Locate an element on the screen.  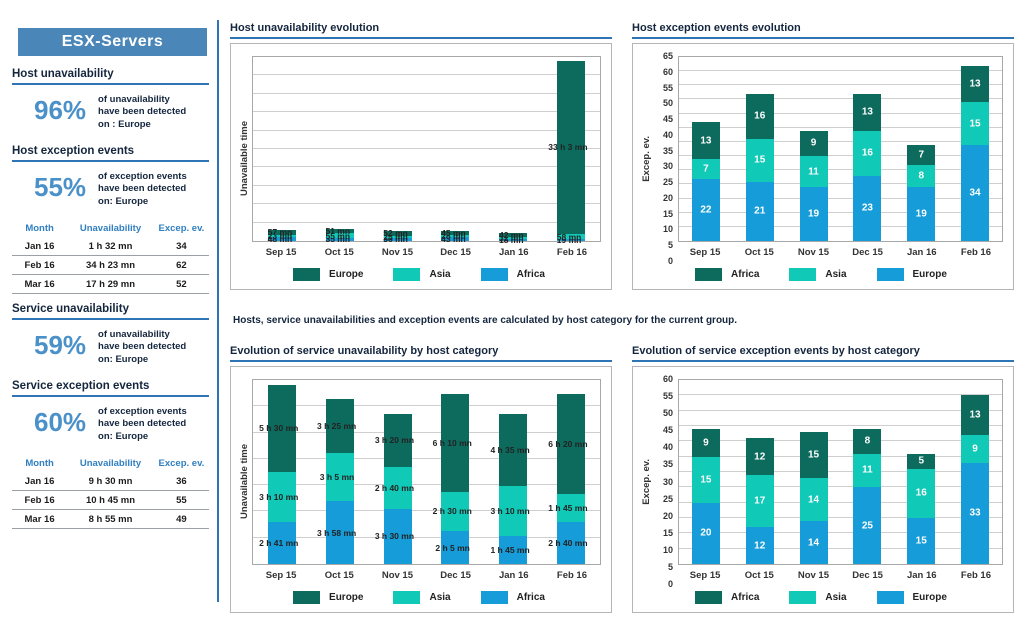
bar-segment-asia: 14 is located at coordinates (813, 500).